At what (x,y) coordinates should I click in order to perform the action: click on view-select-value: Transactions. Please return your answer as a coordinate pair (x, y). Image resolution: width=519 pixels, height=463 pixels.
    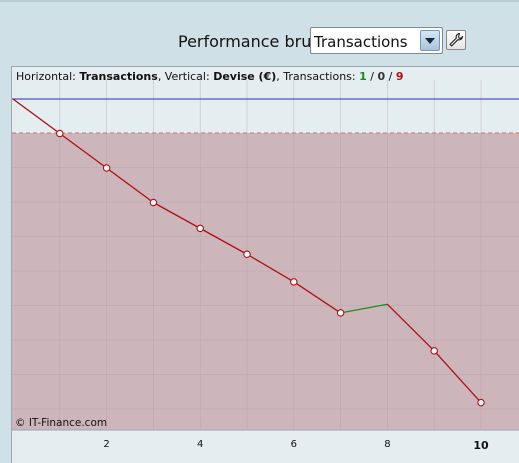
    Looking at the image, I should click on (361, 42).